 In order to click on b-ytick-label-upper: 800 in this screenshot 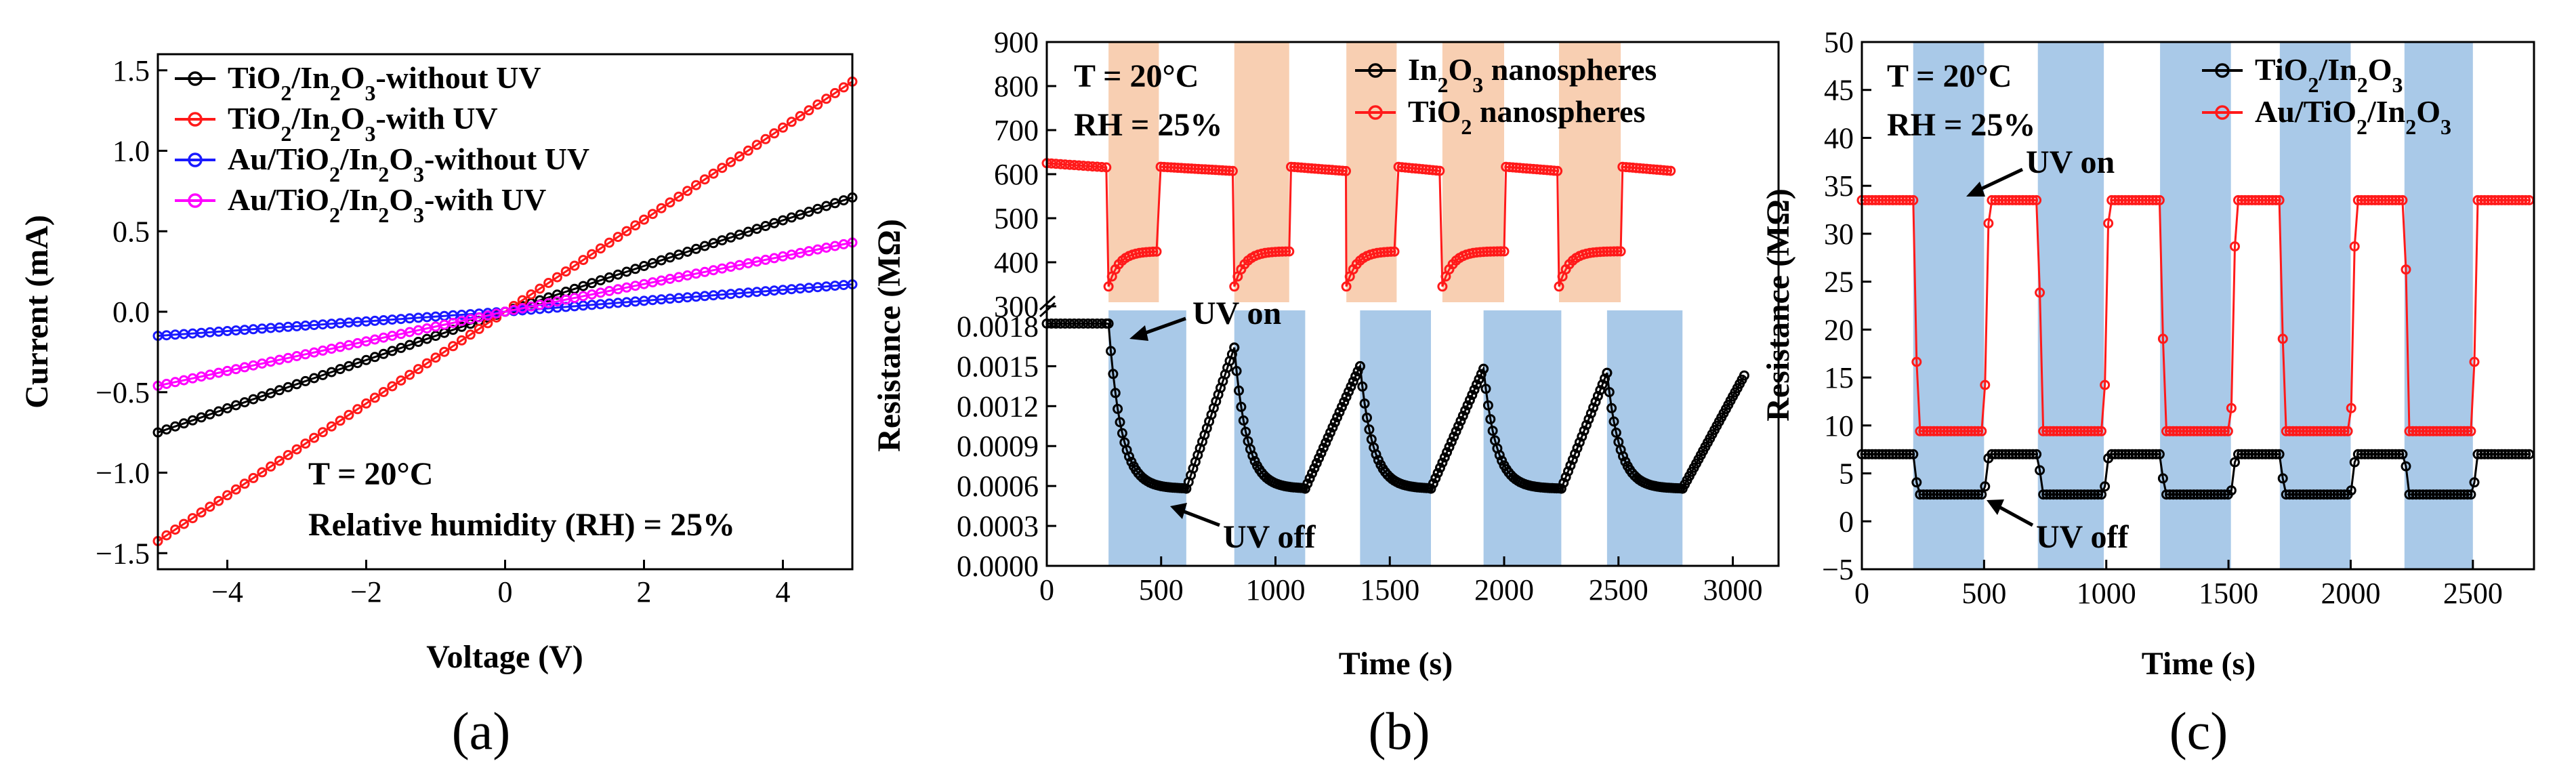, I will do `click(1016, 86)`.